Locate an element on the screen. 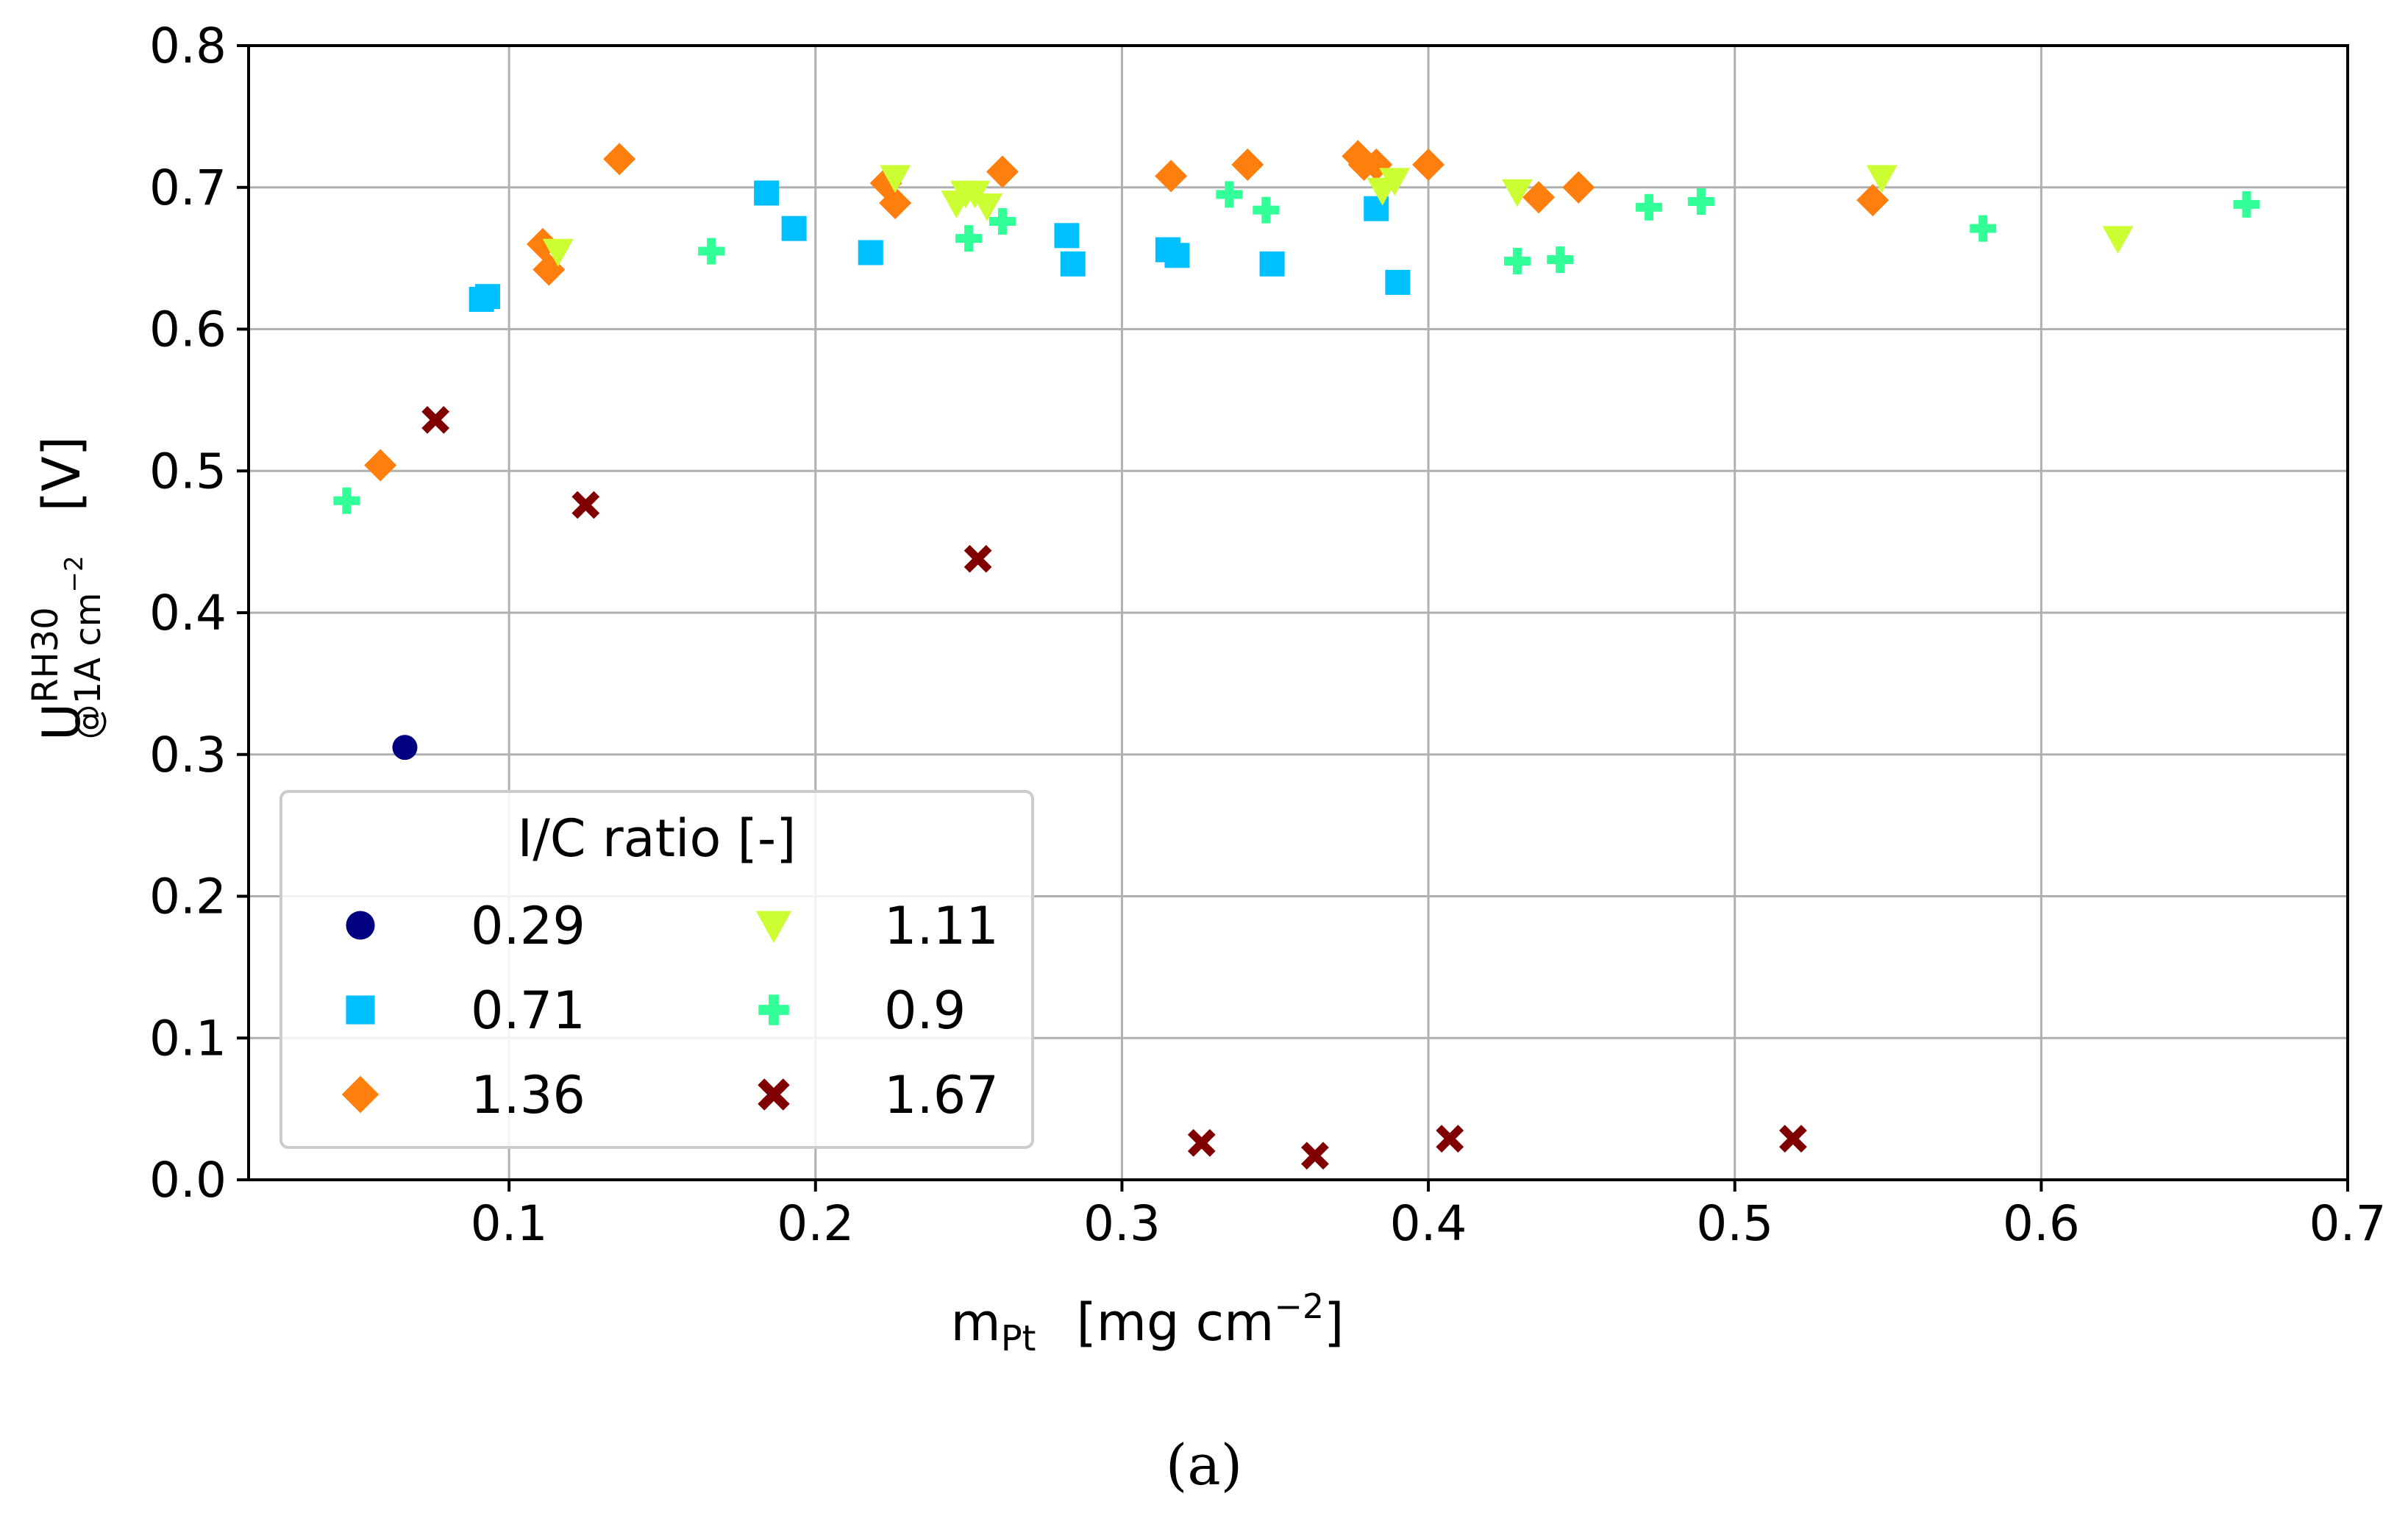 This screenshot has width=2408, height=1513. y-tick-label: 0.4 is located at coordinates (188, 613).